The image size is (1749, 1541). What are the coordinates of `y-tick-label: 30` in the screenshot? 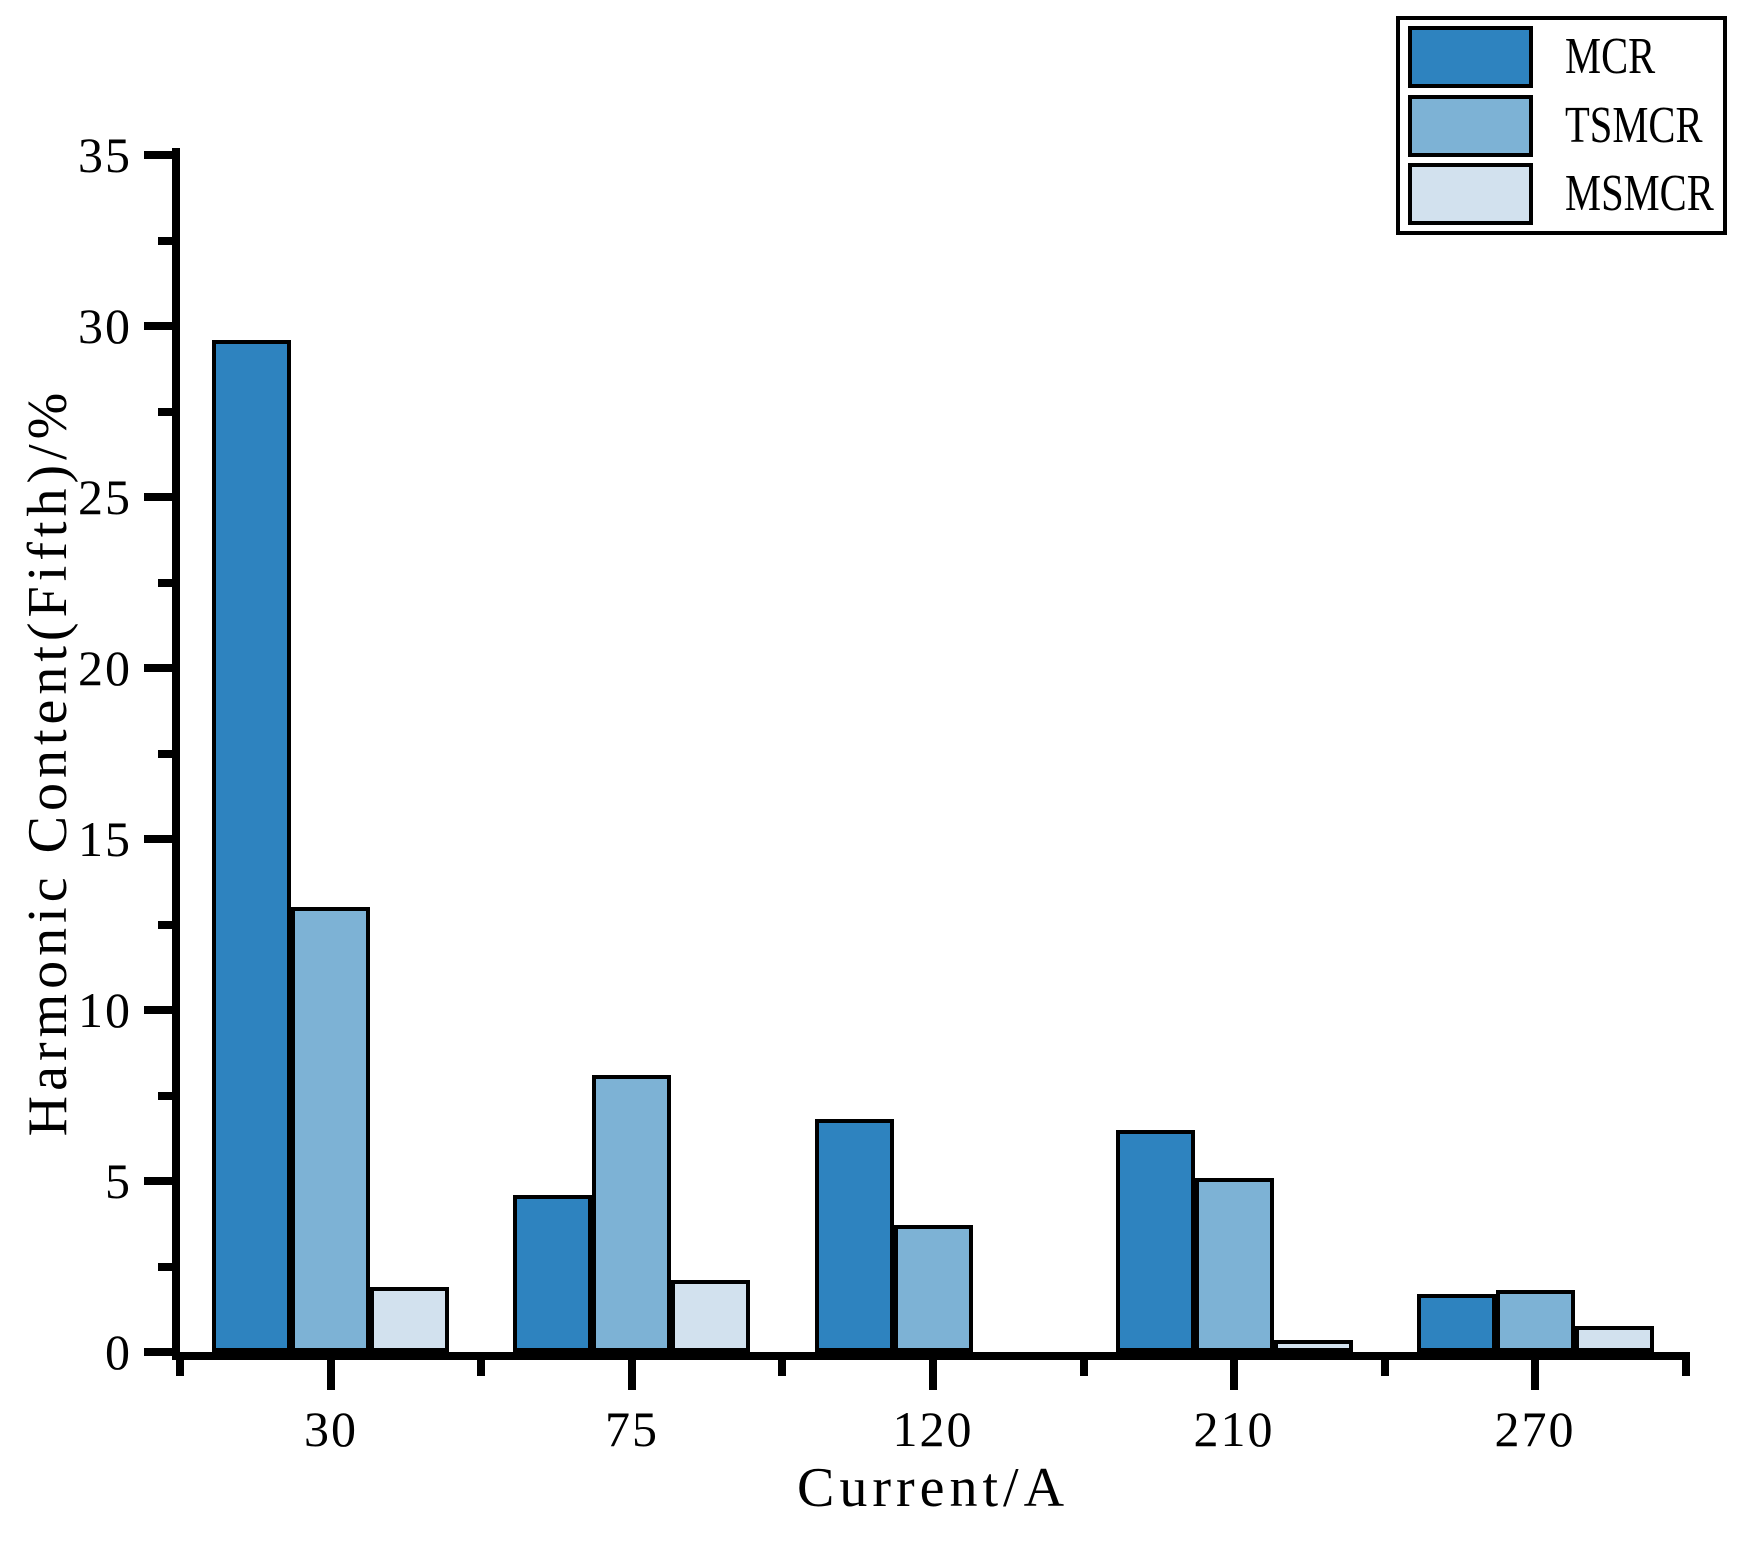 It's located at (105, 326).